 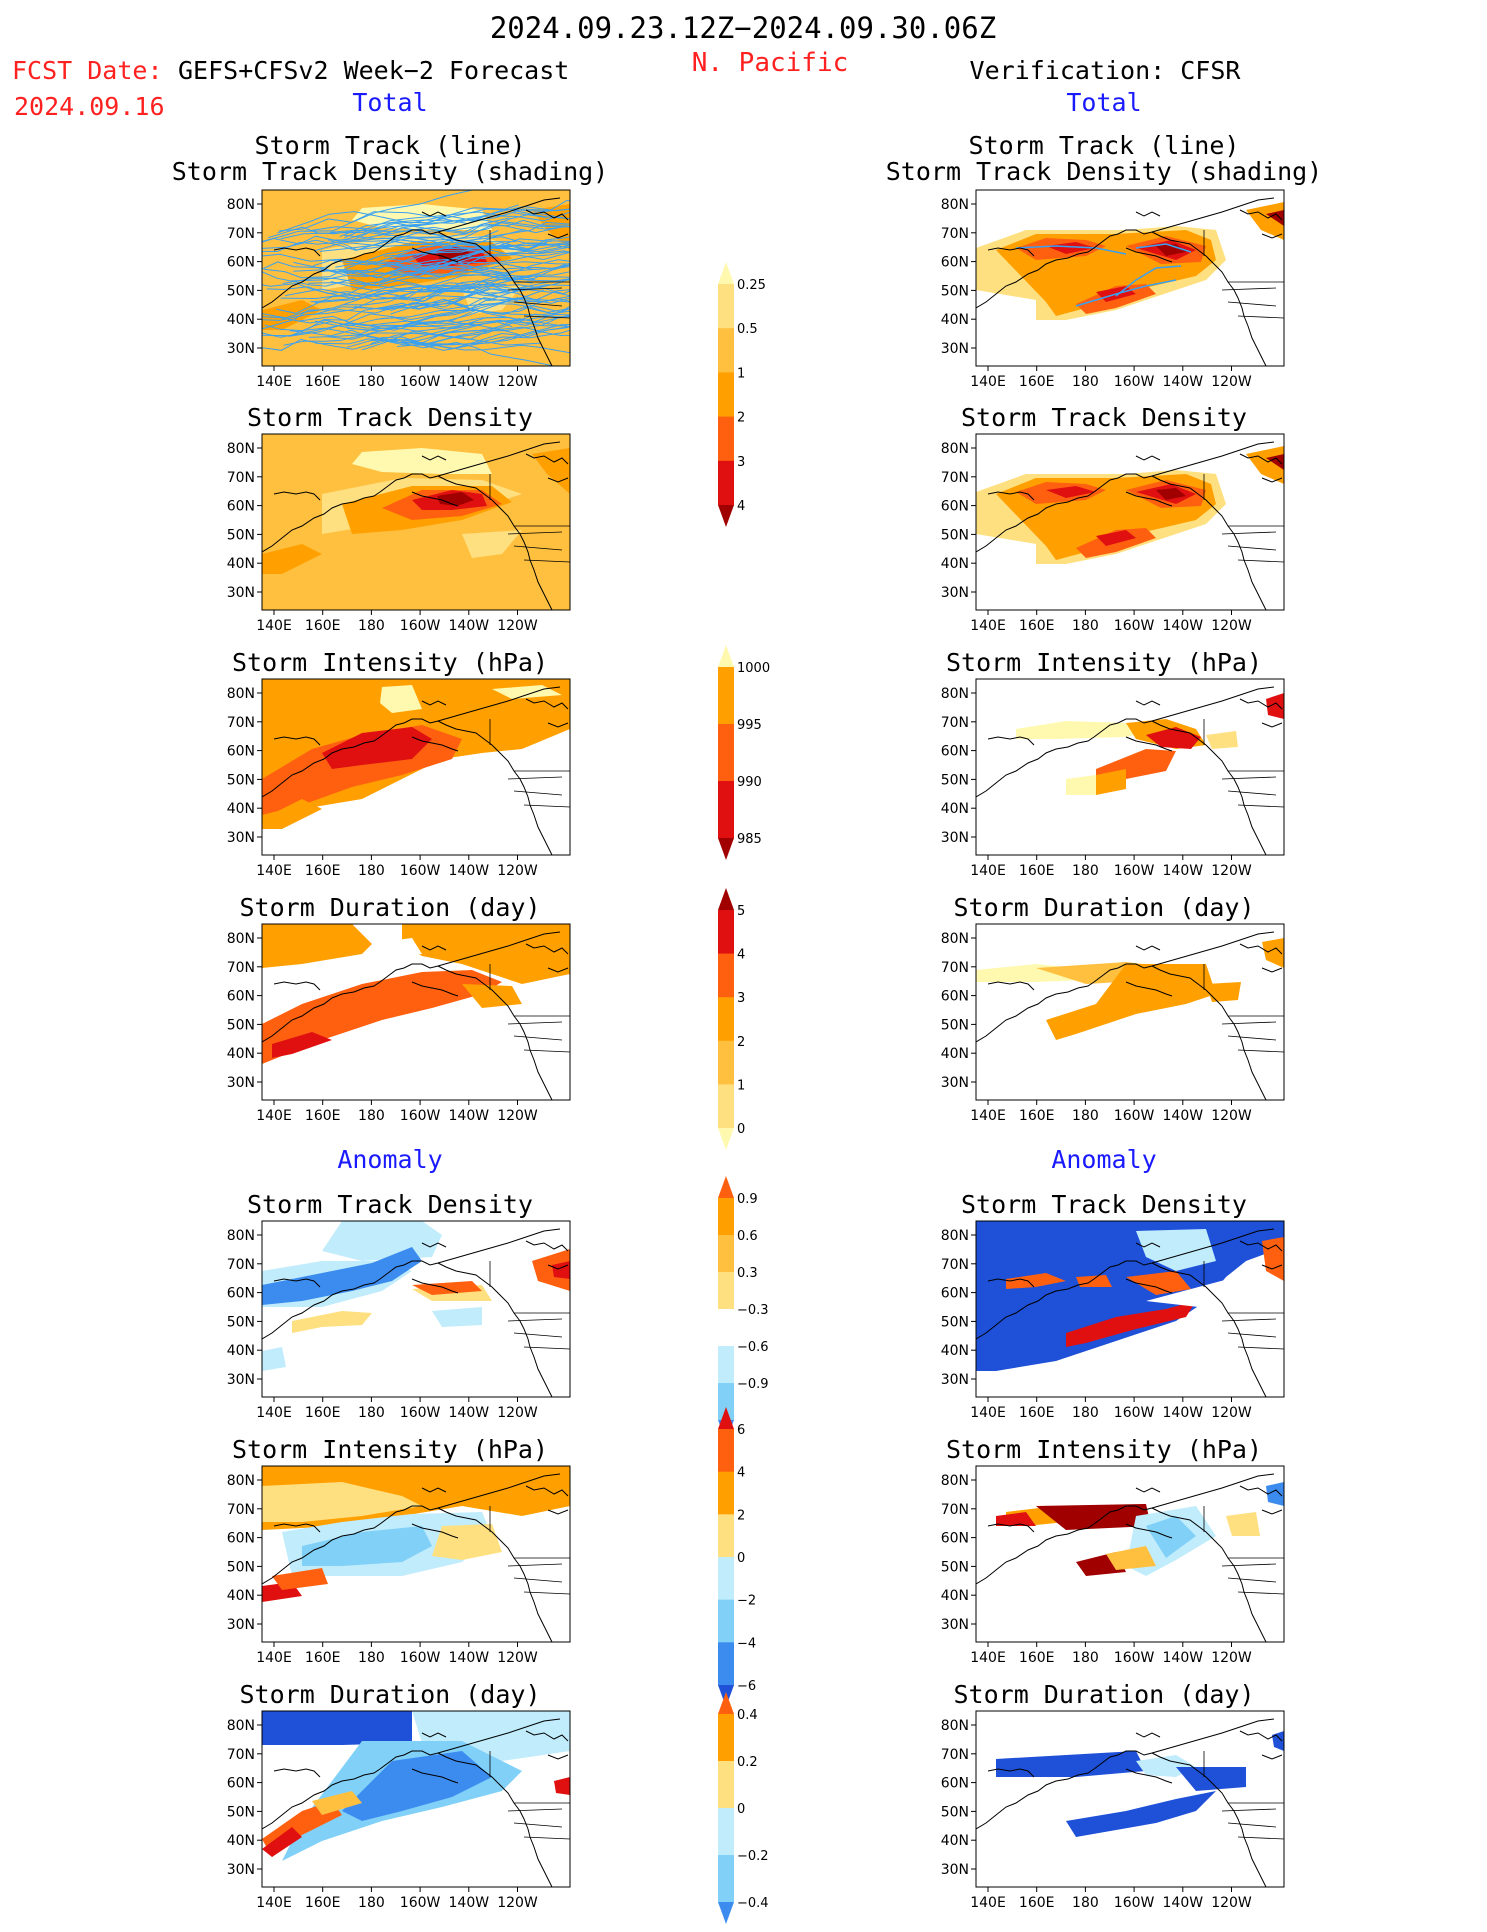 I want to click on title-duration-anom-right: Storm Duration (day), so click(x=1104, y=1694).